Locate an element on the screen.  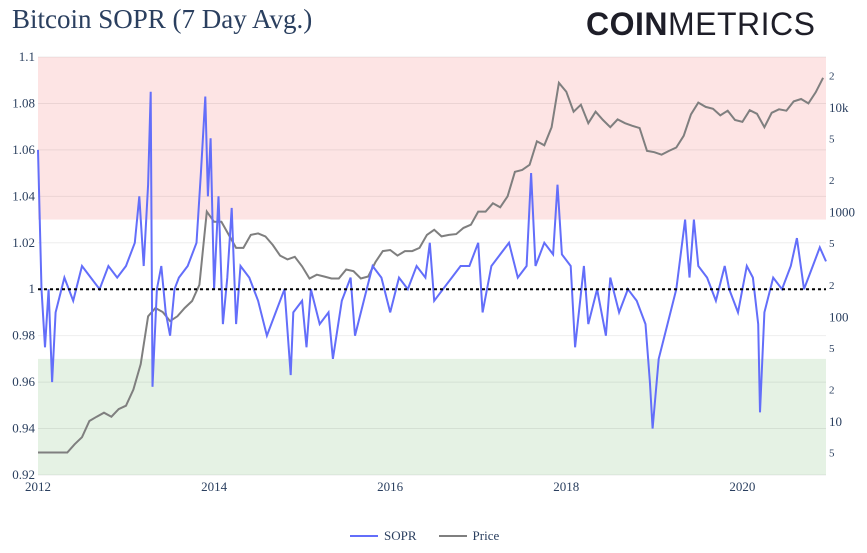
x-tick-label: 2012 is located at coordinates (38, 486).